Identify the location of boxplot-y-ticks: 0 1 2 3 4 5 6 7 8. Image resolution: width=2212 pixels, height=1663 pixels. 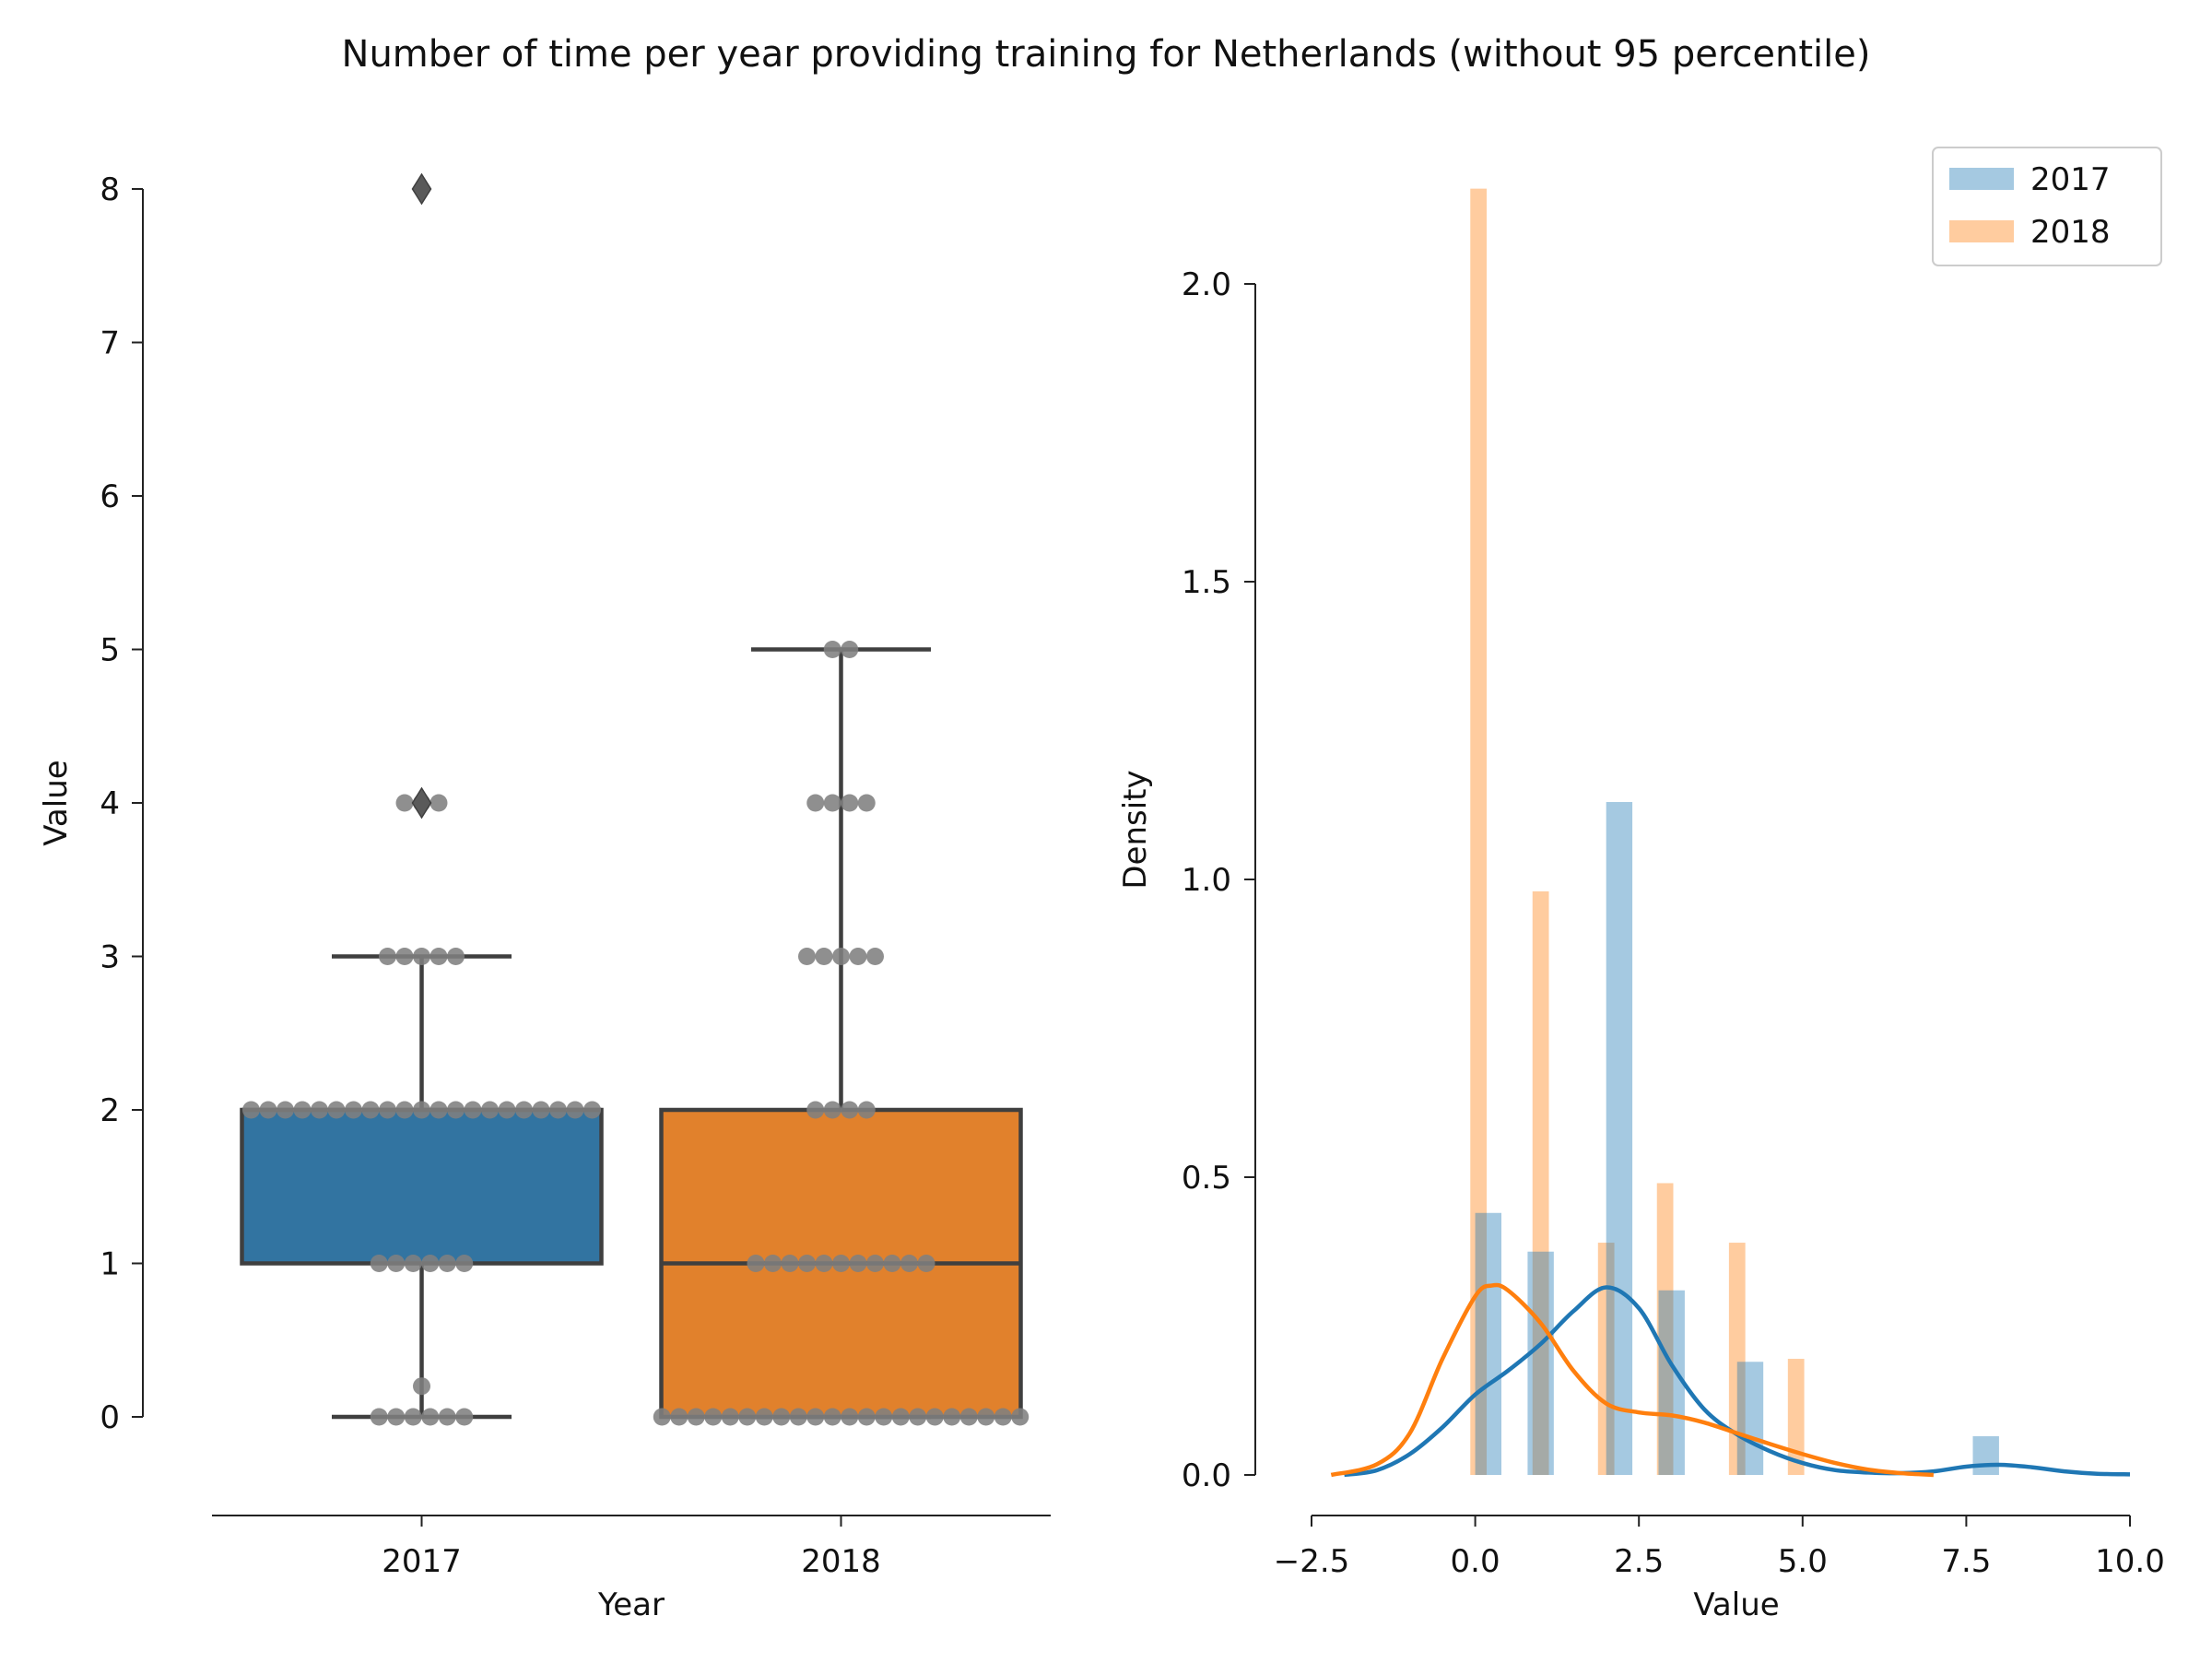
(121, 803).